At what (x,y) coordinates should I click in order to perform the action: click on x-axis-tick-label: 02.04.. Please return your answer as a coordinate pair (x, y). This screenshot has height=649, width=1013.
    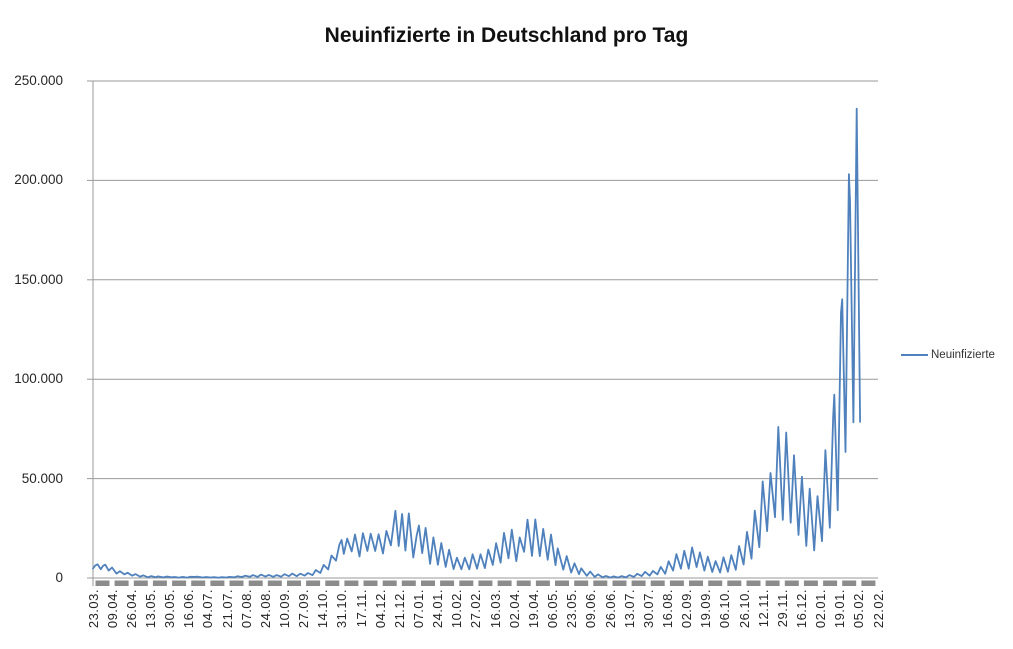
    Looking at the image, I should click on (514, 609).